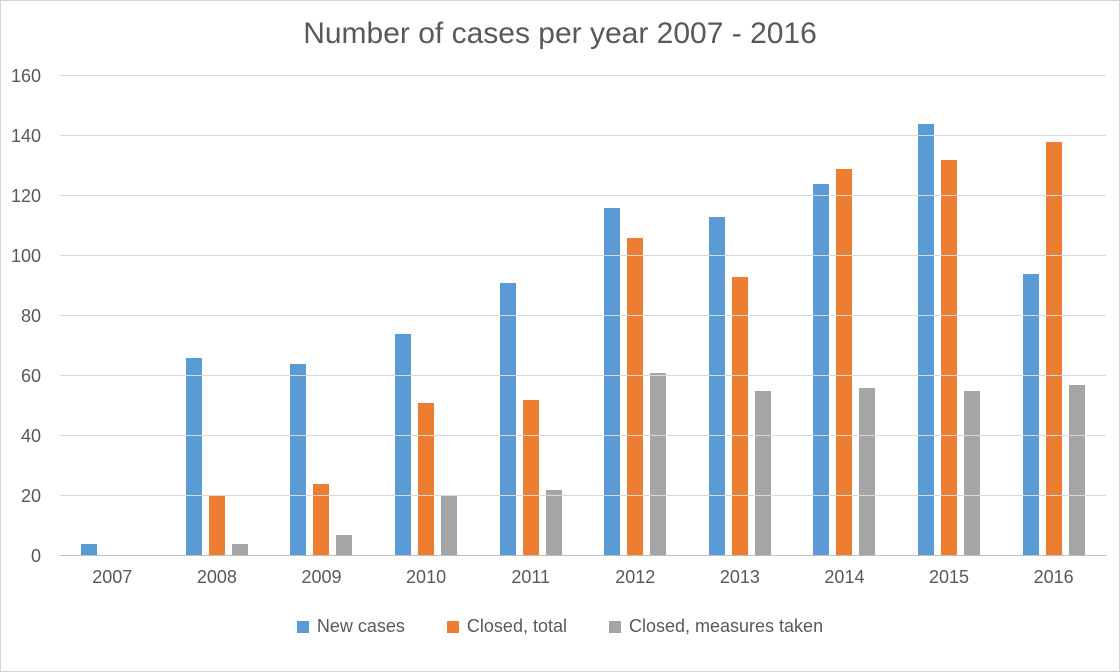 Image resolution: width=1120 pixels, height=672 pixels. Describe the element at coordinates (30, 436) in the screenshot. I see `y-tick-label-40: 40` at that location.